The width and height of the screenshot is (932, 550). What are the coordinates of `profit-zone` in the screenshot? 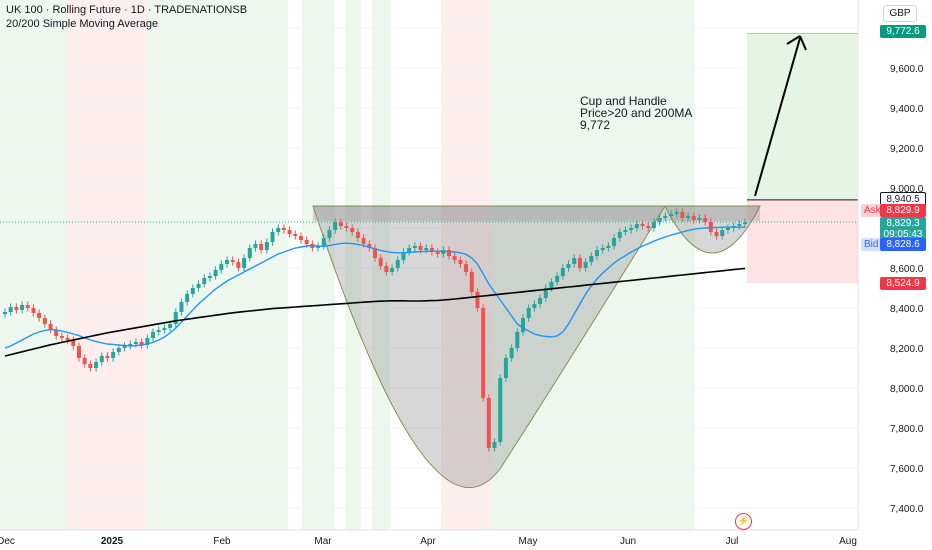 It's located at (802, 116).